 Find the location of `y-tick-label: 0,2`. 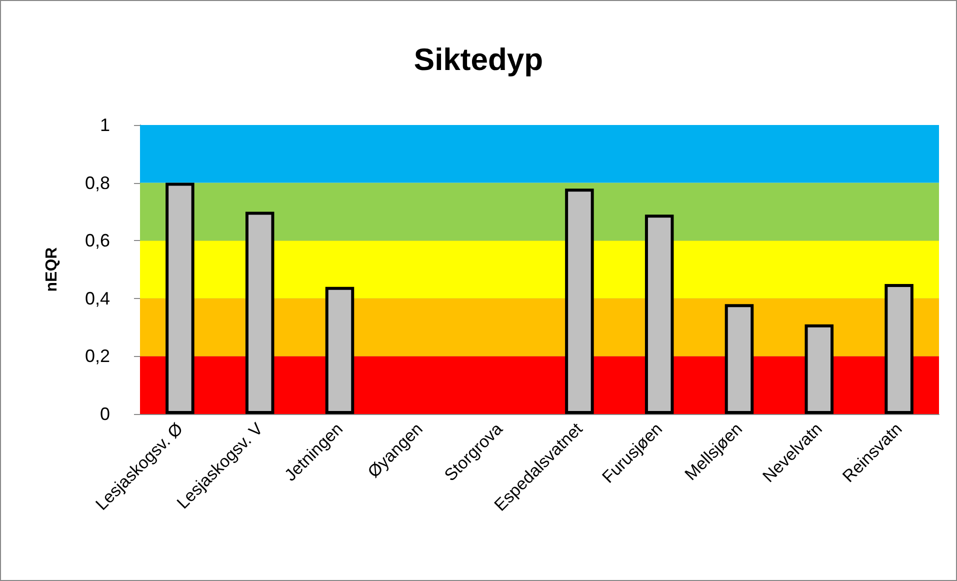

y-tick-label: 0,2 is located at coordinates (97, 356).